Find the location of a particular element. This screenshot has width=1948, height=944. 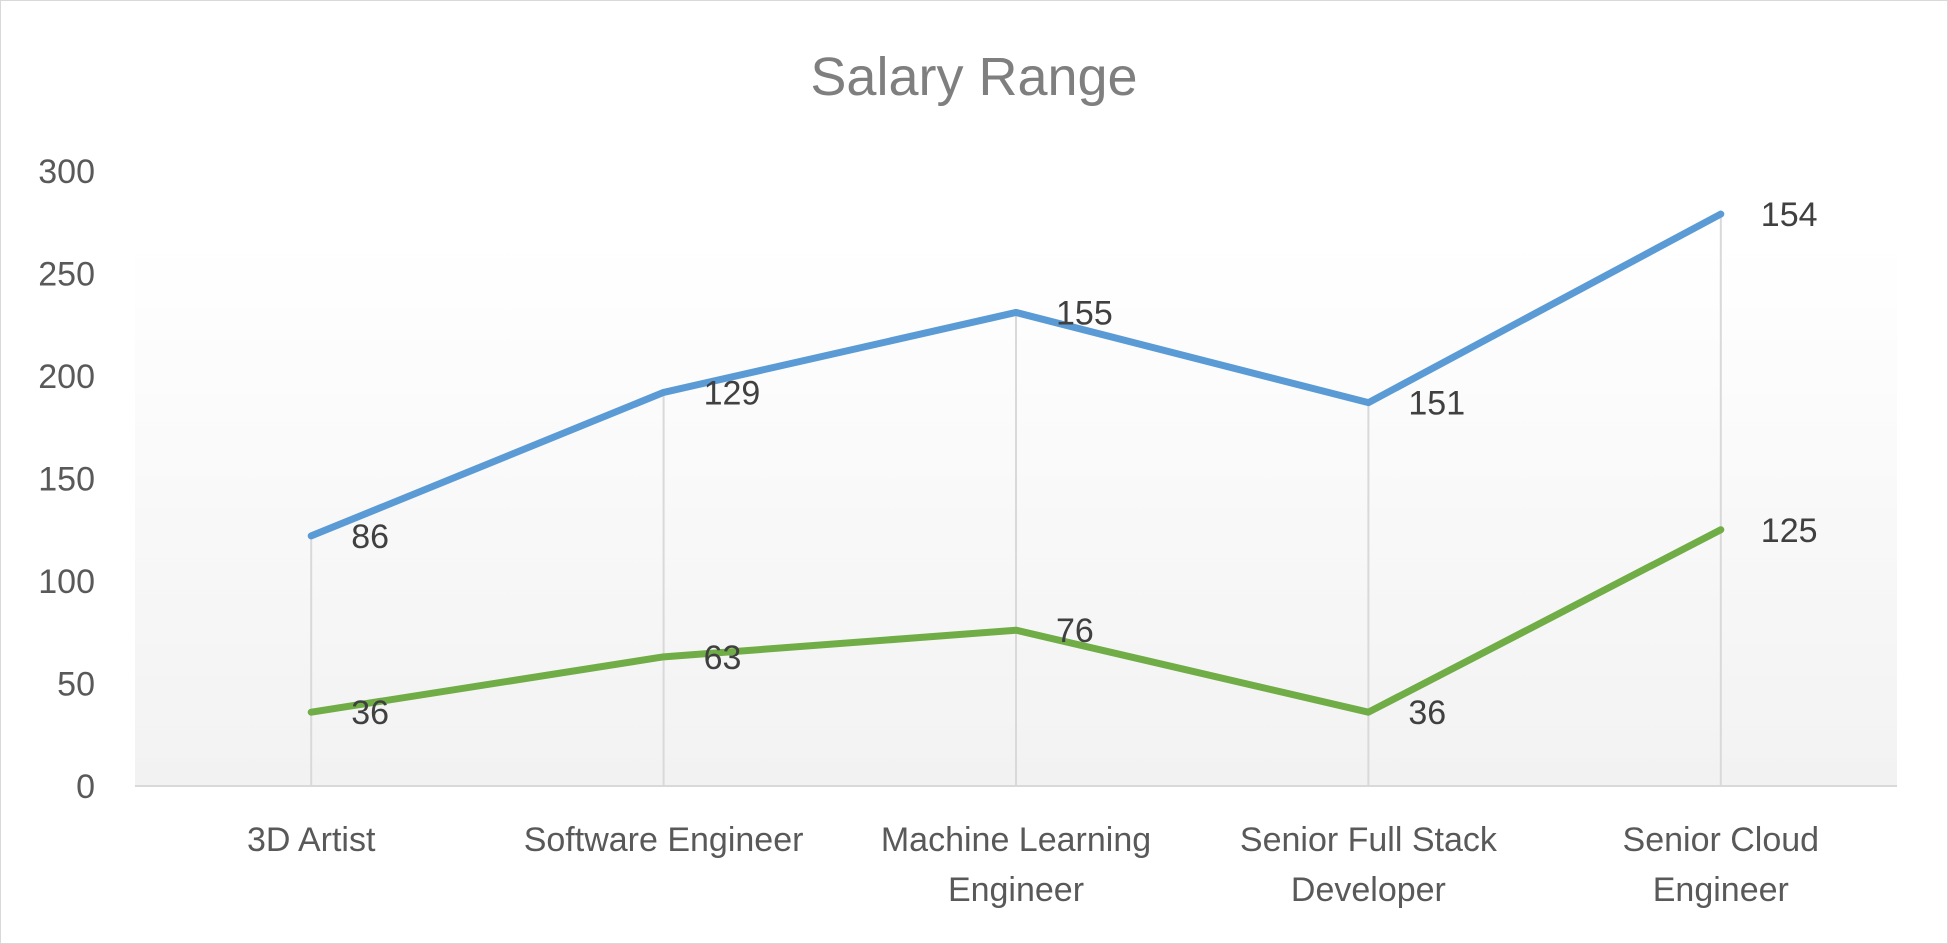

x-category-label: Senior Cloud Engineer is located at coordinates (1721, 865).